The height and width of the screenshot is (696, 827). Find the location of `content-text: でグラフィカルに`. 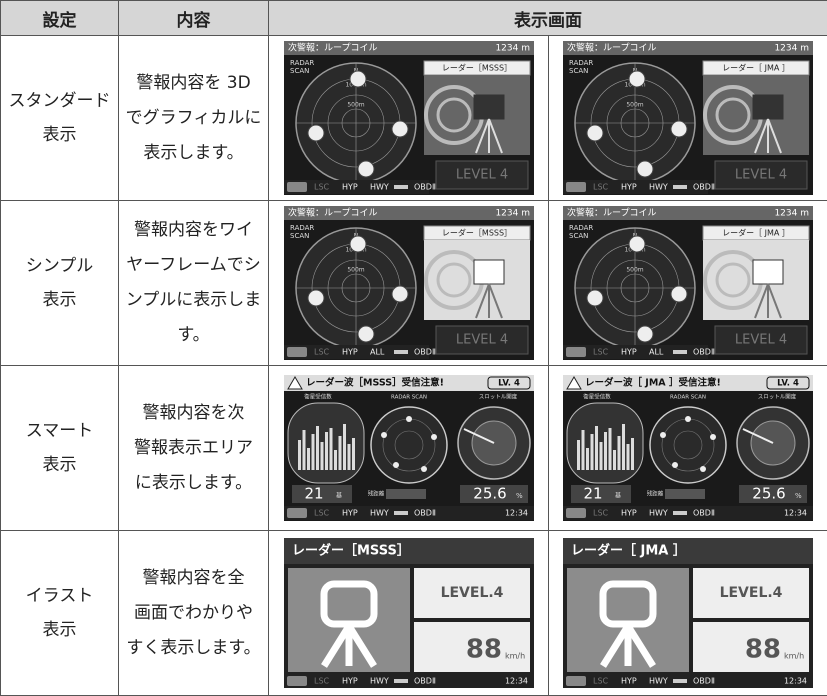

content-text: でグラフィカルに is located at coordinates (193, 117).